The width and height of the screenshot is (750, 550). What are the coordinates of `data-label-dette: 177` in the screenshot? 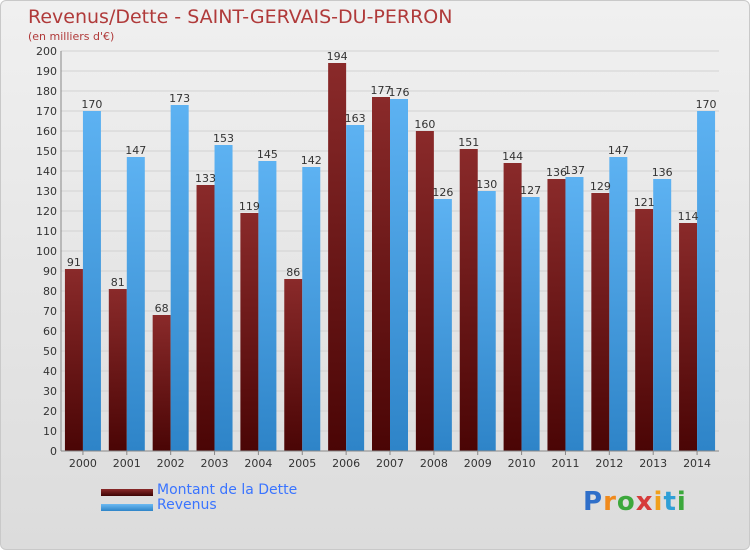 It's located at (381, 90).